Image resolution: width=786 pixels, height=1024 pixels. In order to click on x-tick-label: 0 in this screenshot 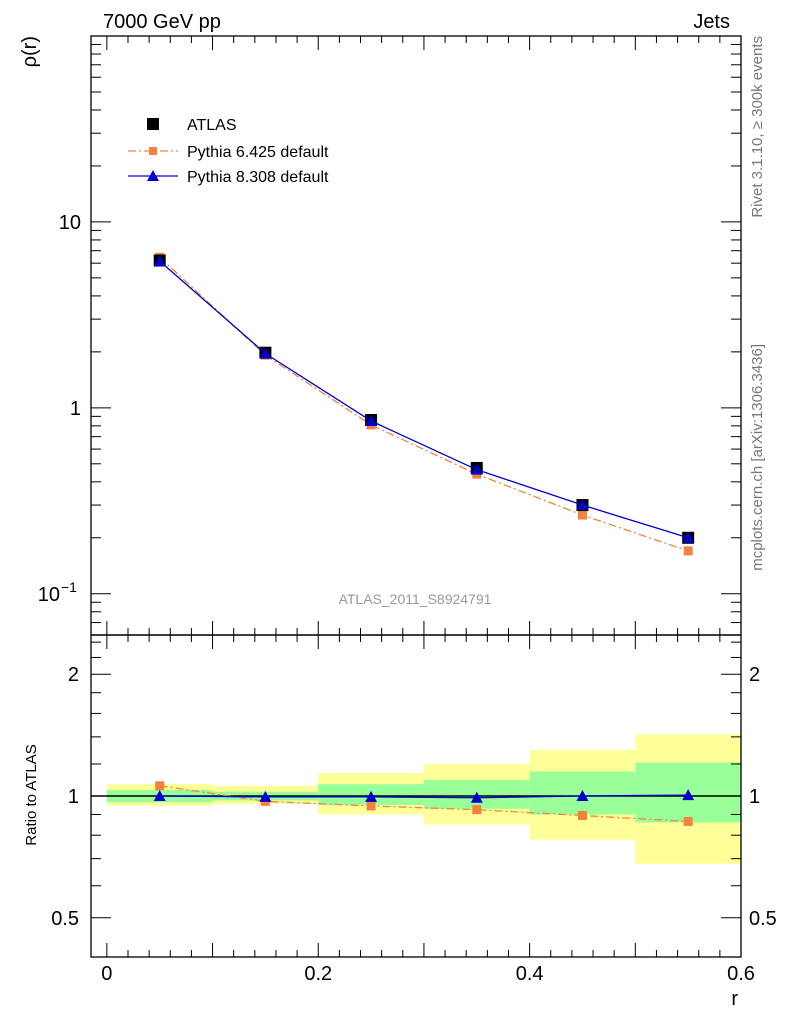, I will do `click(106, 974)`.